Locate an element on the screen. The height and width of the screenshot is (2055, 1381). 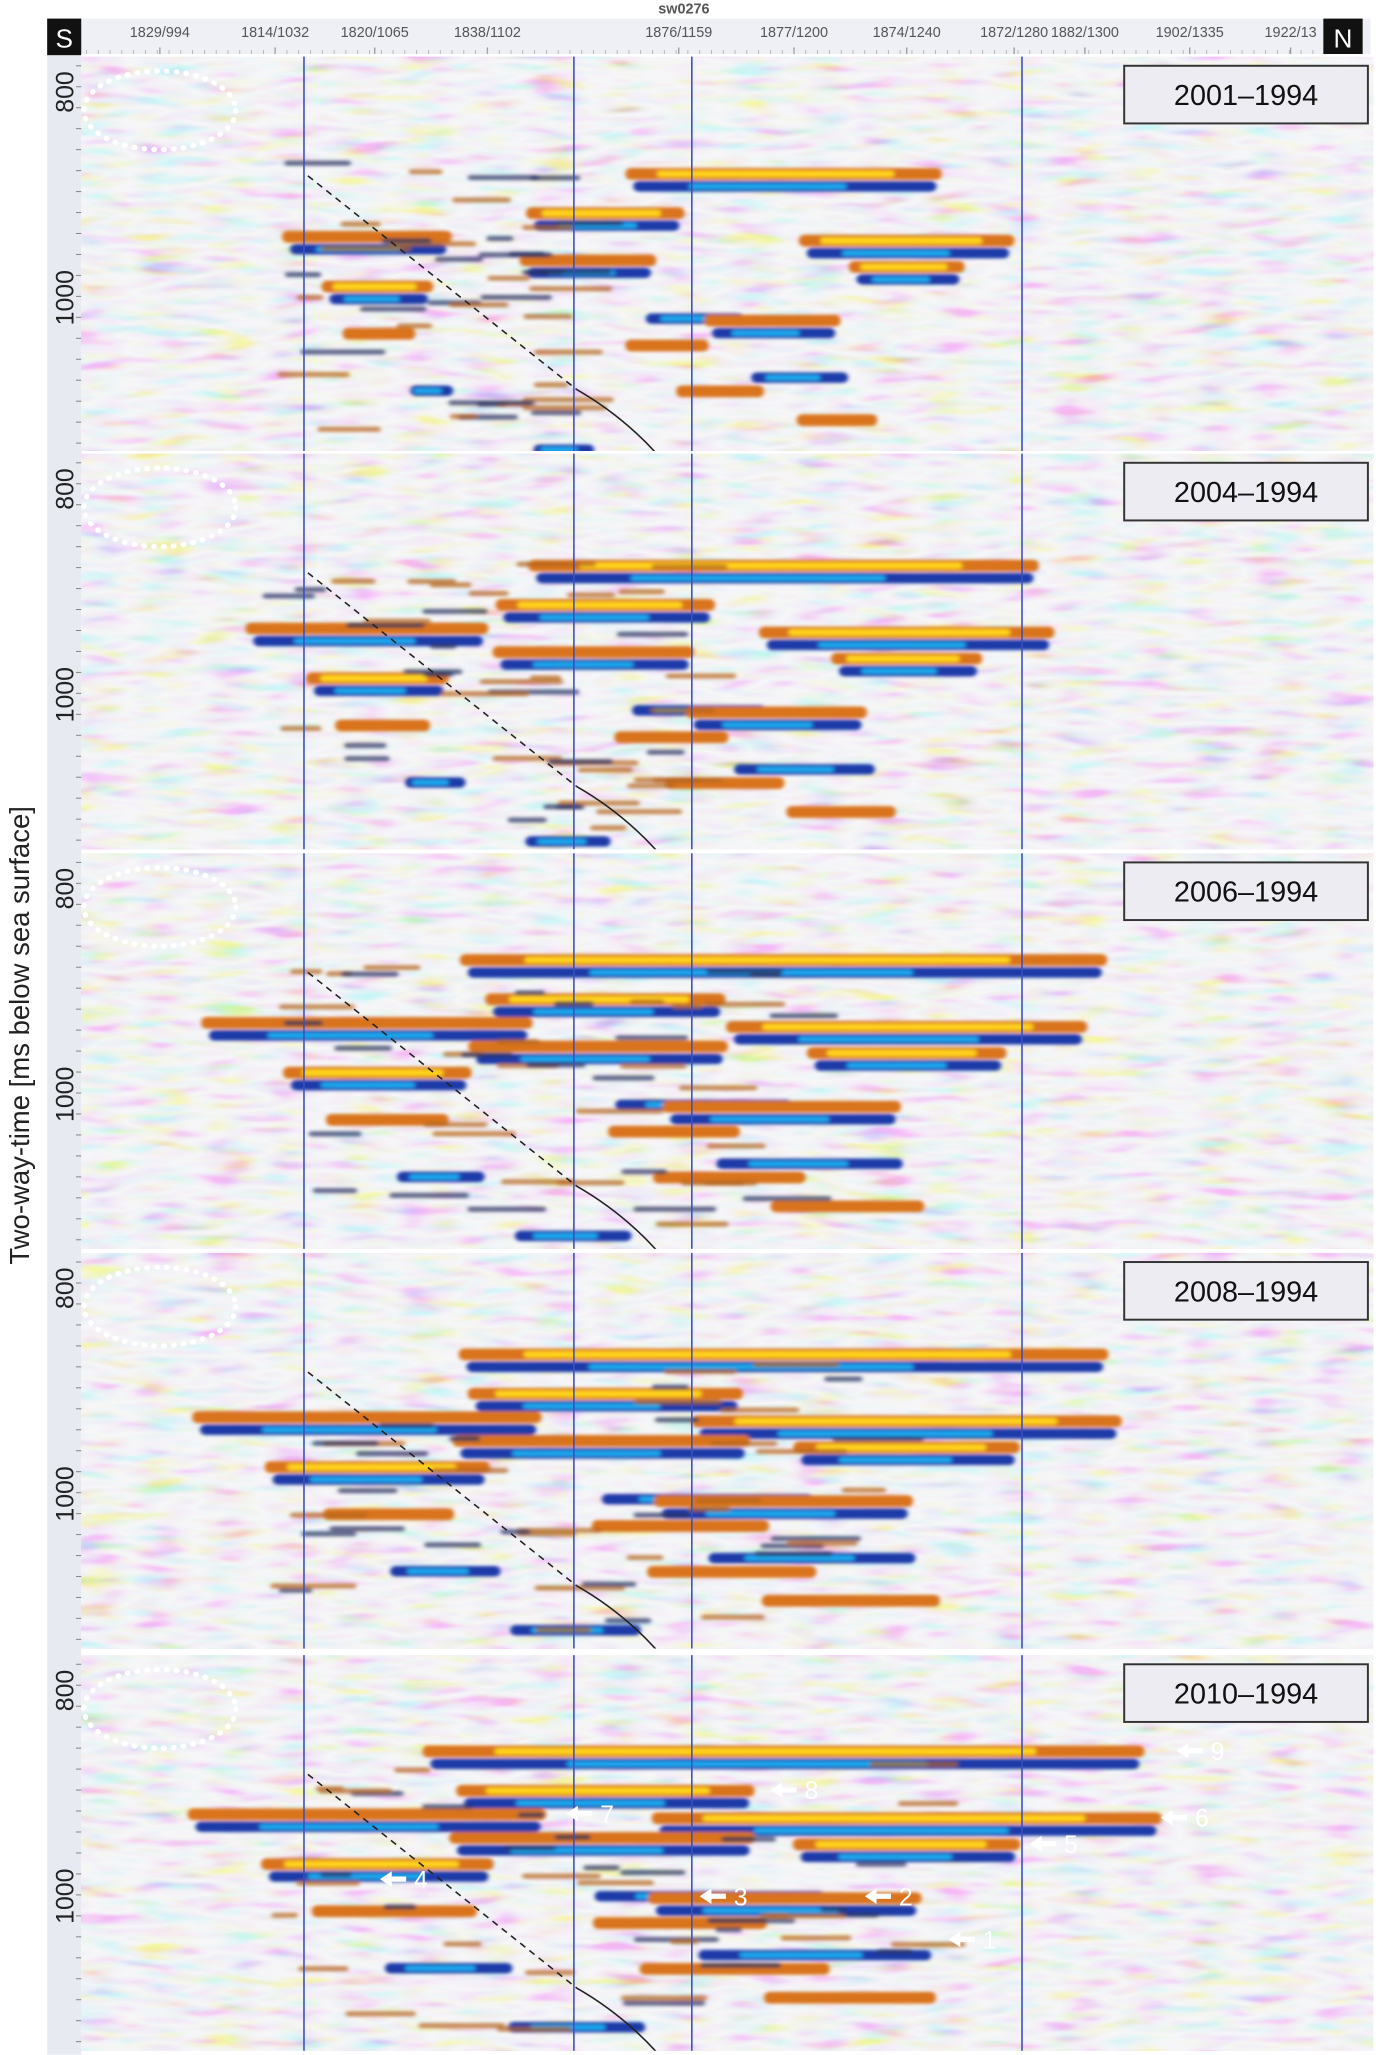
marker-label: 8 is located at coordinates (811, 1791).